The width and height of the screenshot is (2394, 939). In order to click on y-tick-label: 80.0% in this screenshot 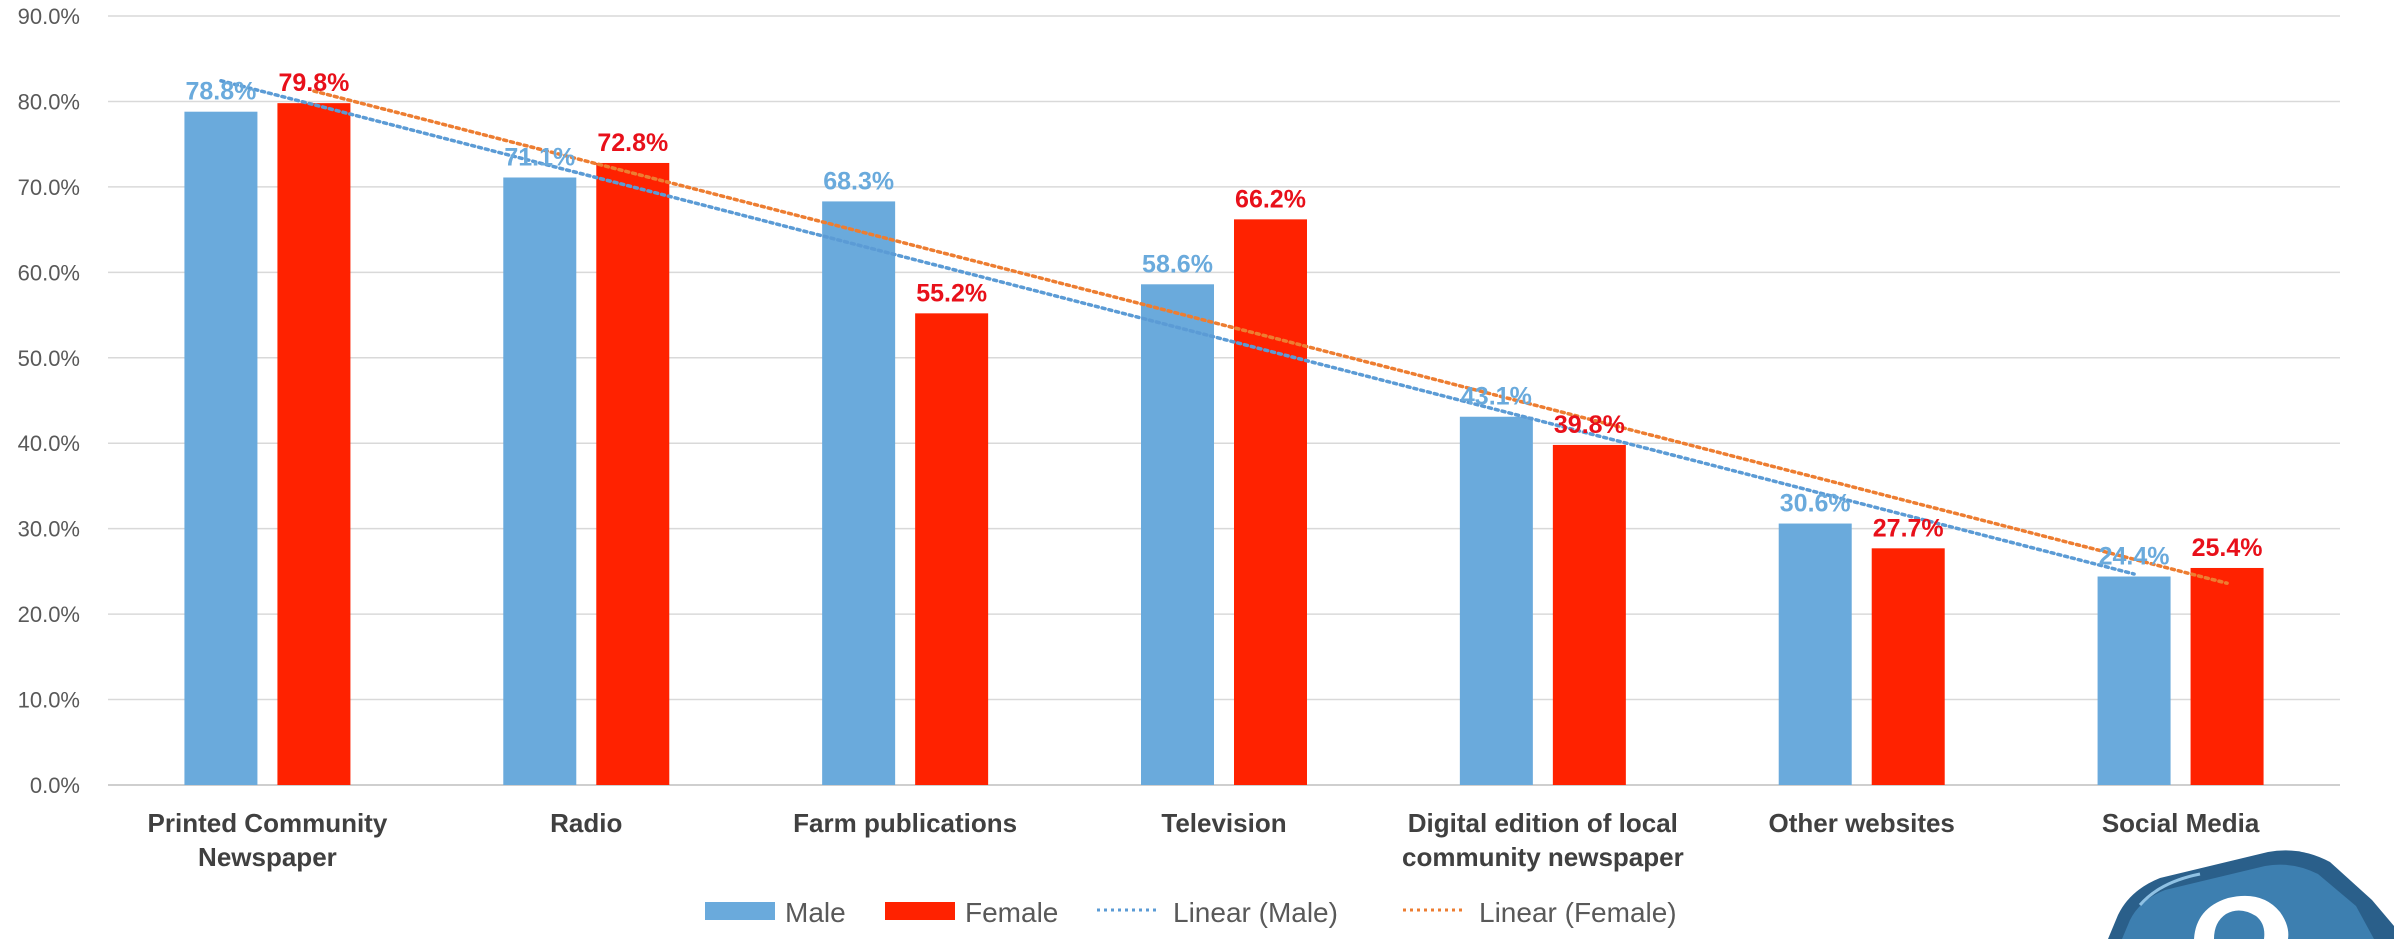, I will do `click(49, 101)`.